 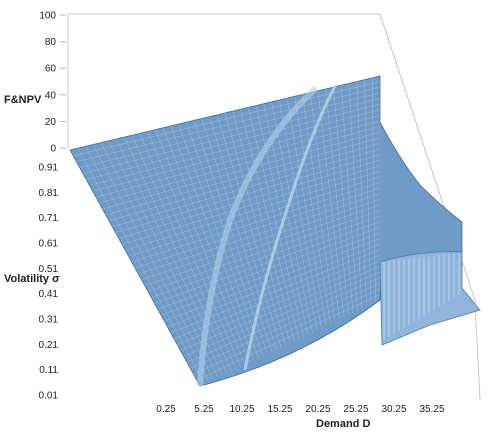 I want to click on x-tick-label: 10.25, so click(x=241, y=409).